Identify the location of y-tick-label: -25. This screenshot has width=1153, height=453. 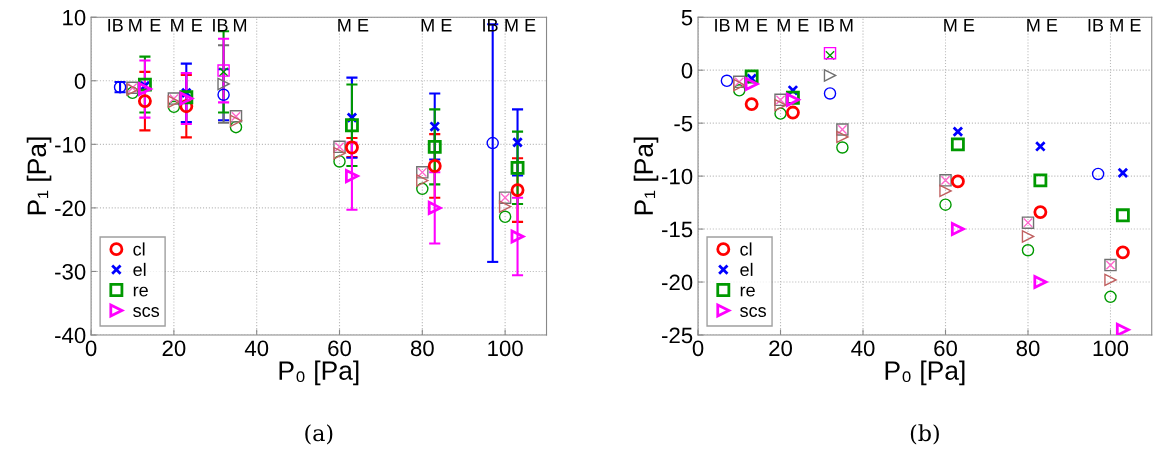
(677, 335).